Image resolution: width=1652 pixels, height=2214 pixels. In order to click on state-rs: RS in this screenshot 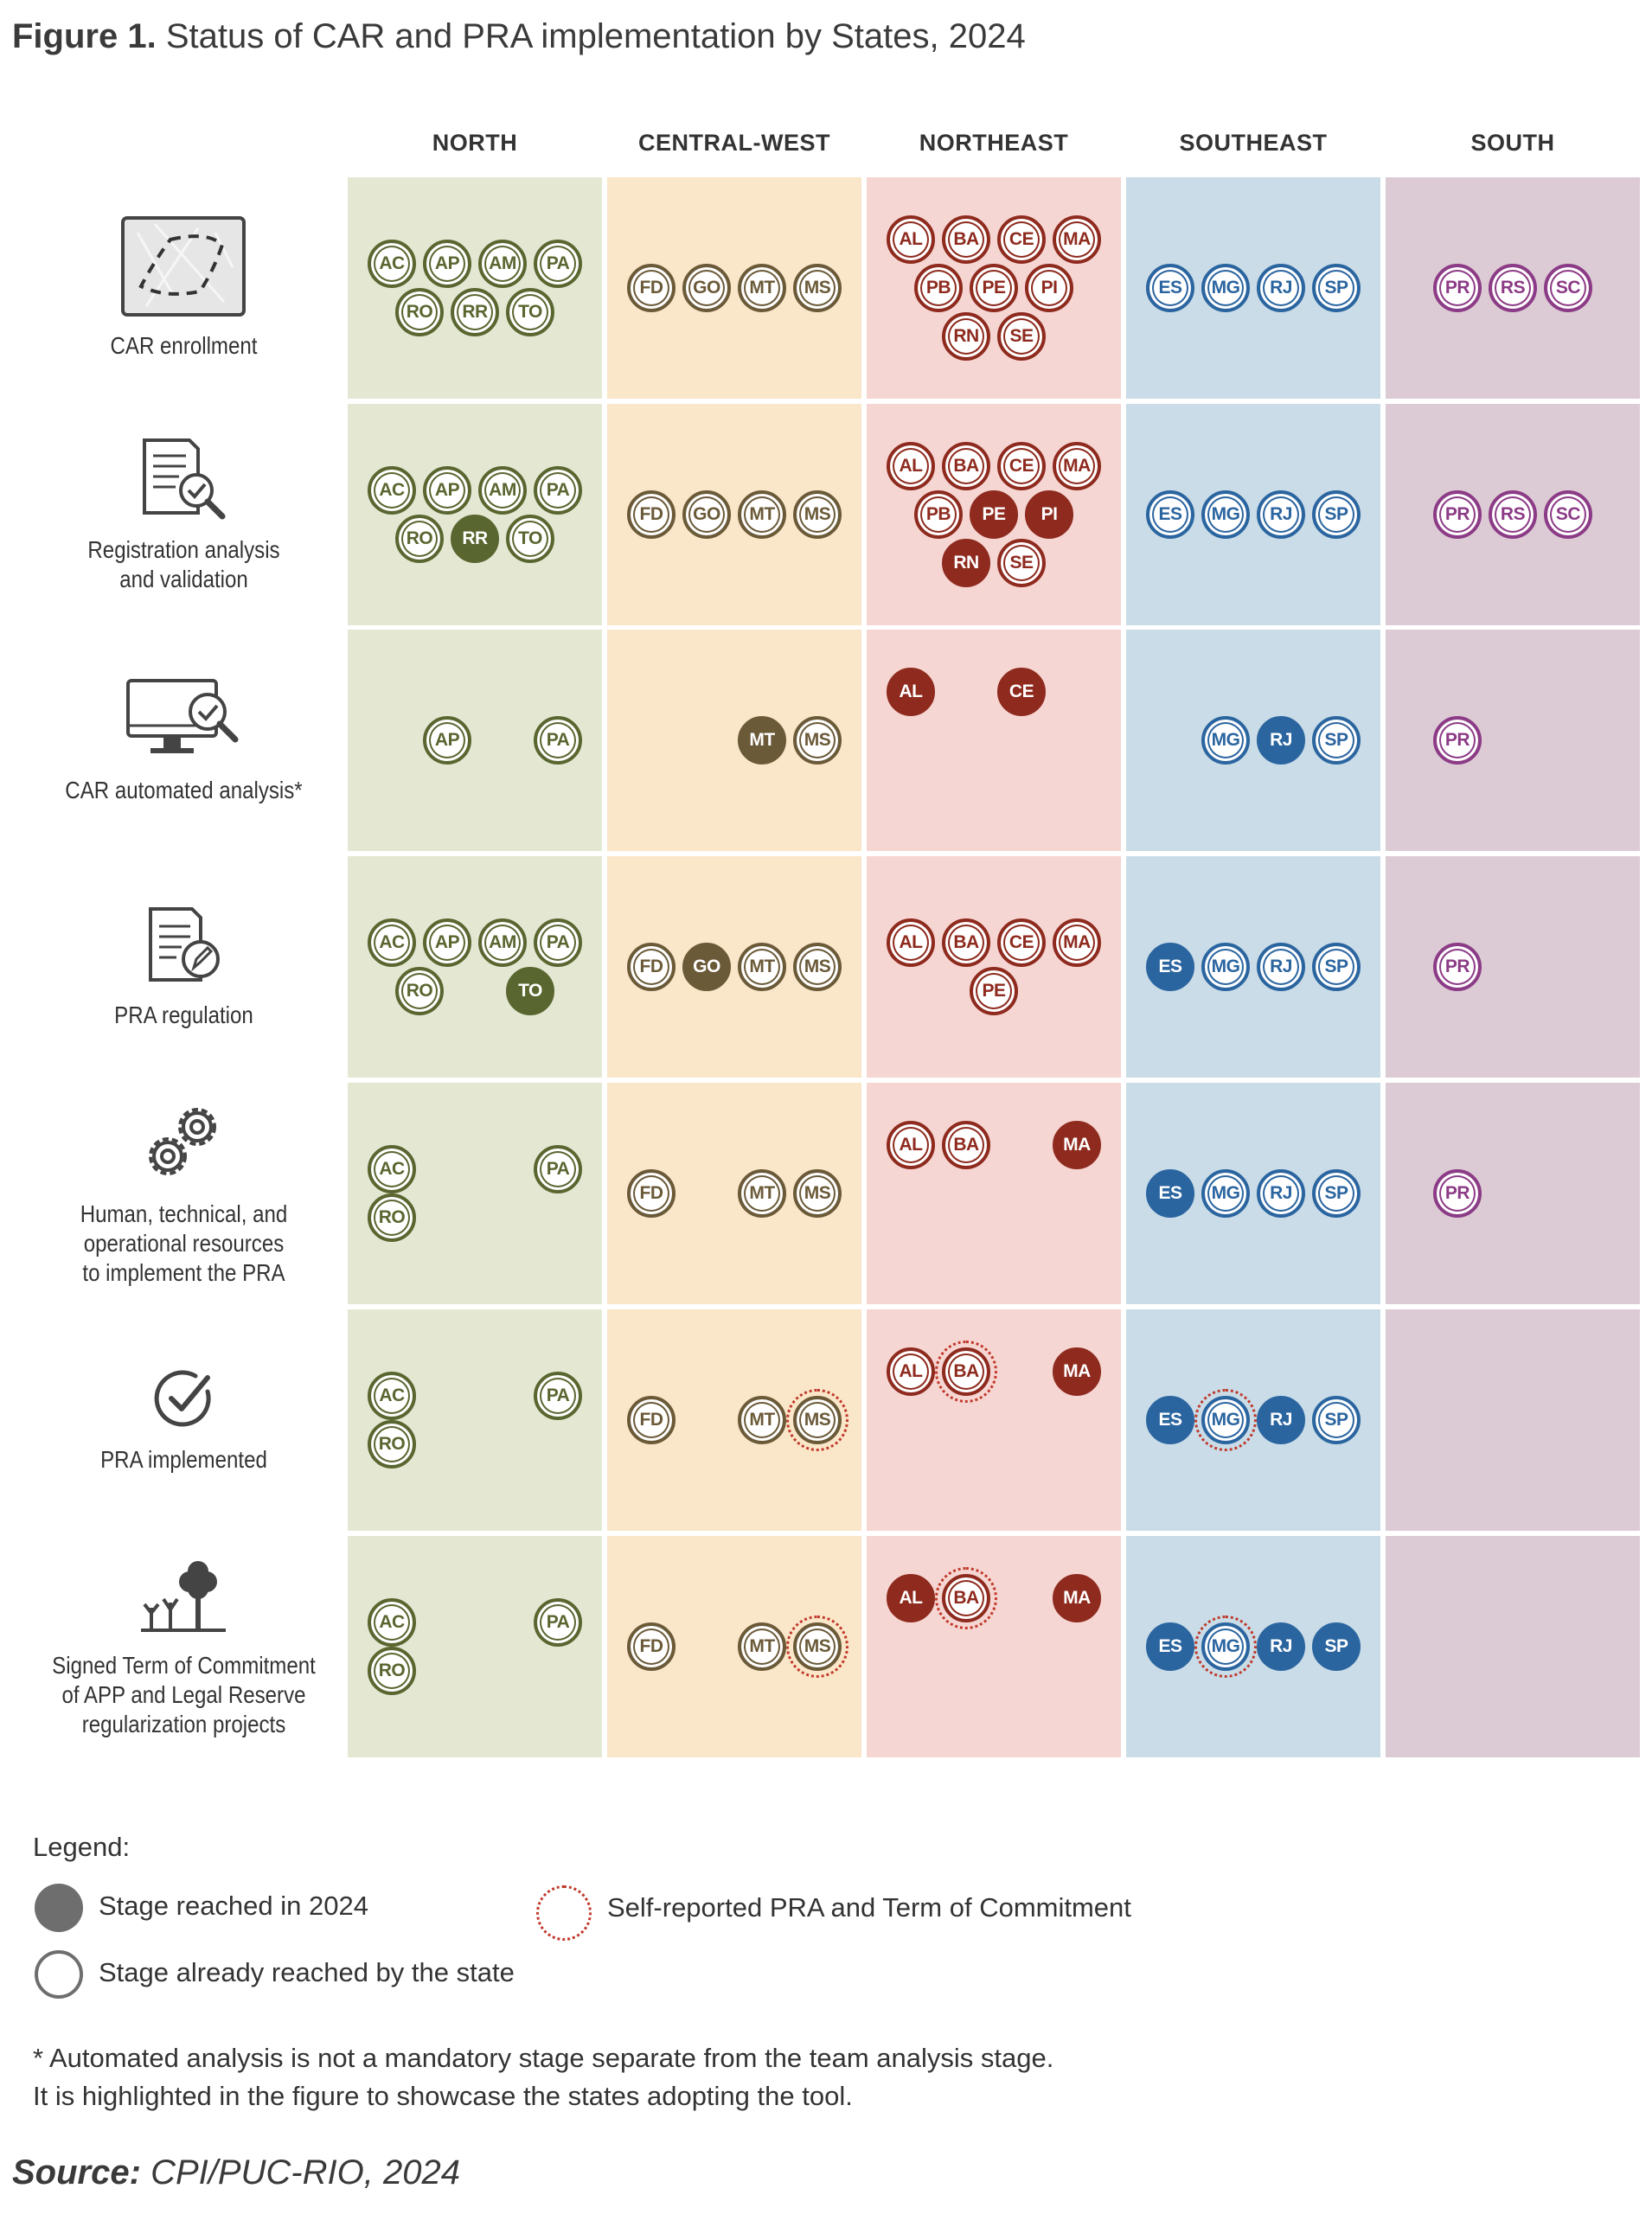, I will do `click(1513, 288)`.